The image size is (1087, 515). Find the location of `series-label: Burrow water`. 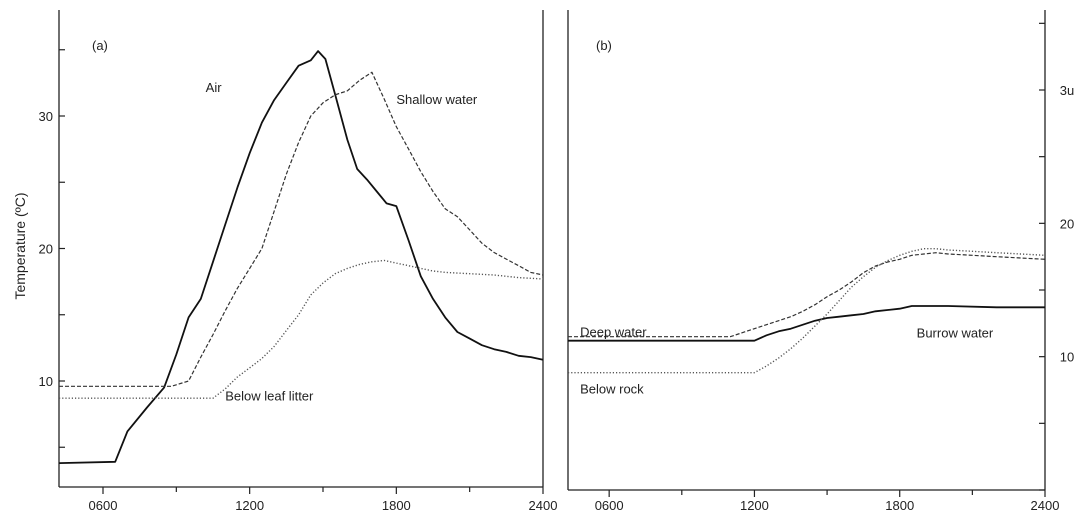

series-label: Burrow water is located at coordinates (955, 333).